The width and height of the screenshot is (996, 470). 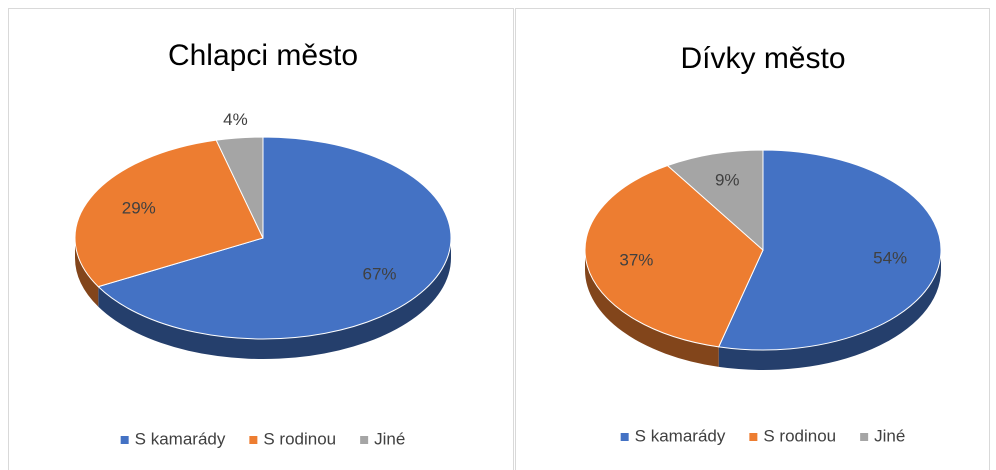 I want to click on data-label: 9%, so click(x=727, y=179).